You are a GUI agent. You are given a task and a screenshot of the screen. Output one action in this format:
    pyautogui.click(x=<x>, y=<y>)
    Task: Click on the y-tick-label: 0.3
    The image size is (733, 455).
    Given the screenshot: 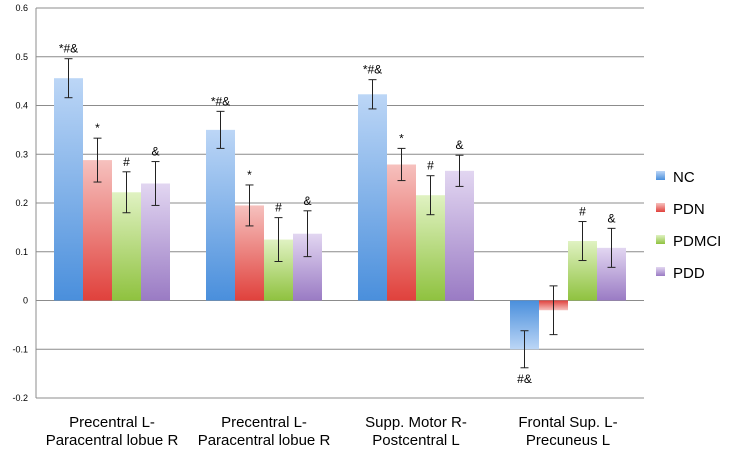 What is the action you would take?
    pyautogui.click(x=21, y=154)
    